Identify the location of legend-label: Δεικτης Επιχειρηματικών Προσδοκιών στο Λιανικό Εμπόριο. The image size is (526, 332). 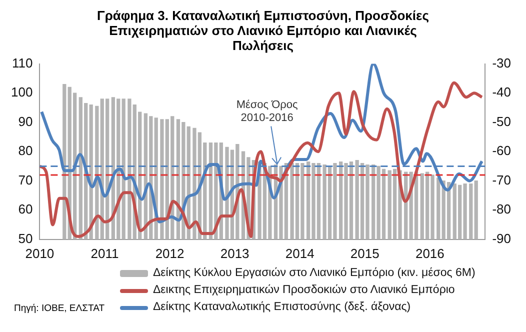
(304, 290).